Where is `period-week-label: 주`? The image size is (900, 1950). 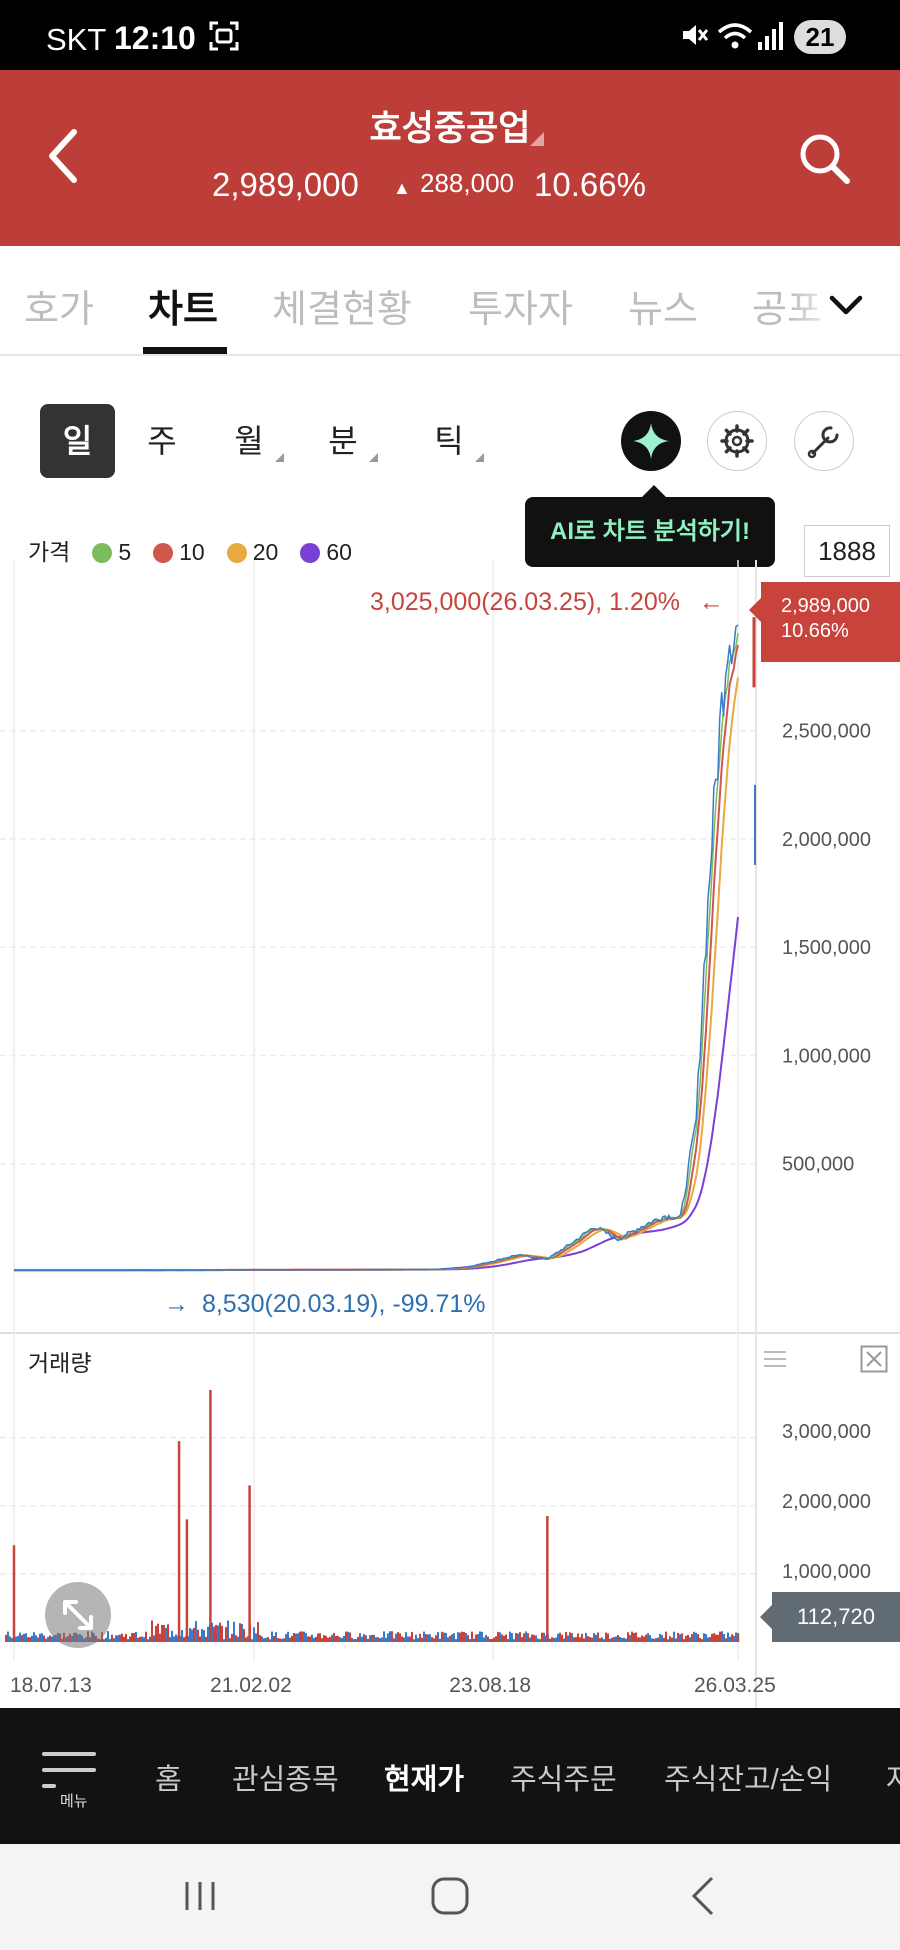 period-week-label: 주 is located at coordinates (162, 441).